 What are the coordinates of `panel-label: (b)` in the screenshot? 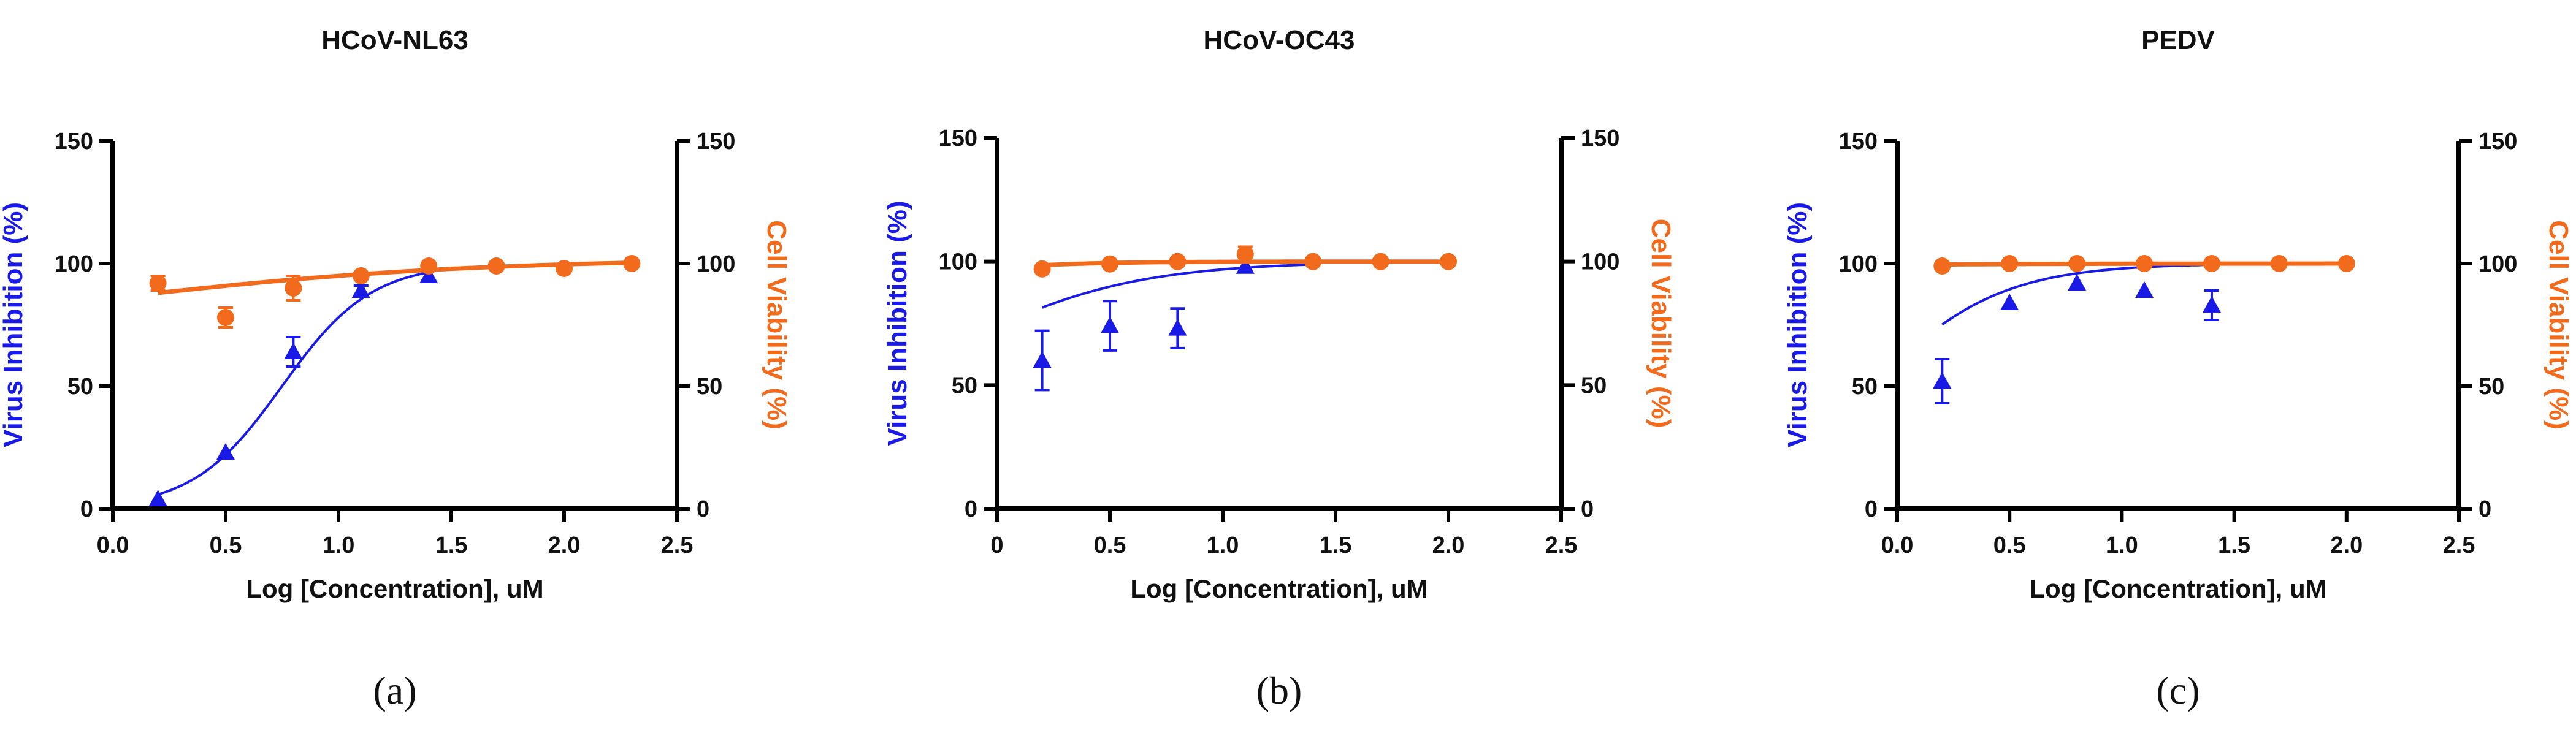 It's located at (1279, 690).